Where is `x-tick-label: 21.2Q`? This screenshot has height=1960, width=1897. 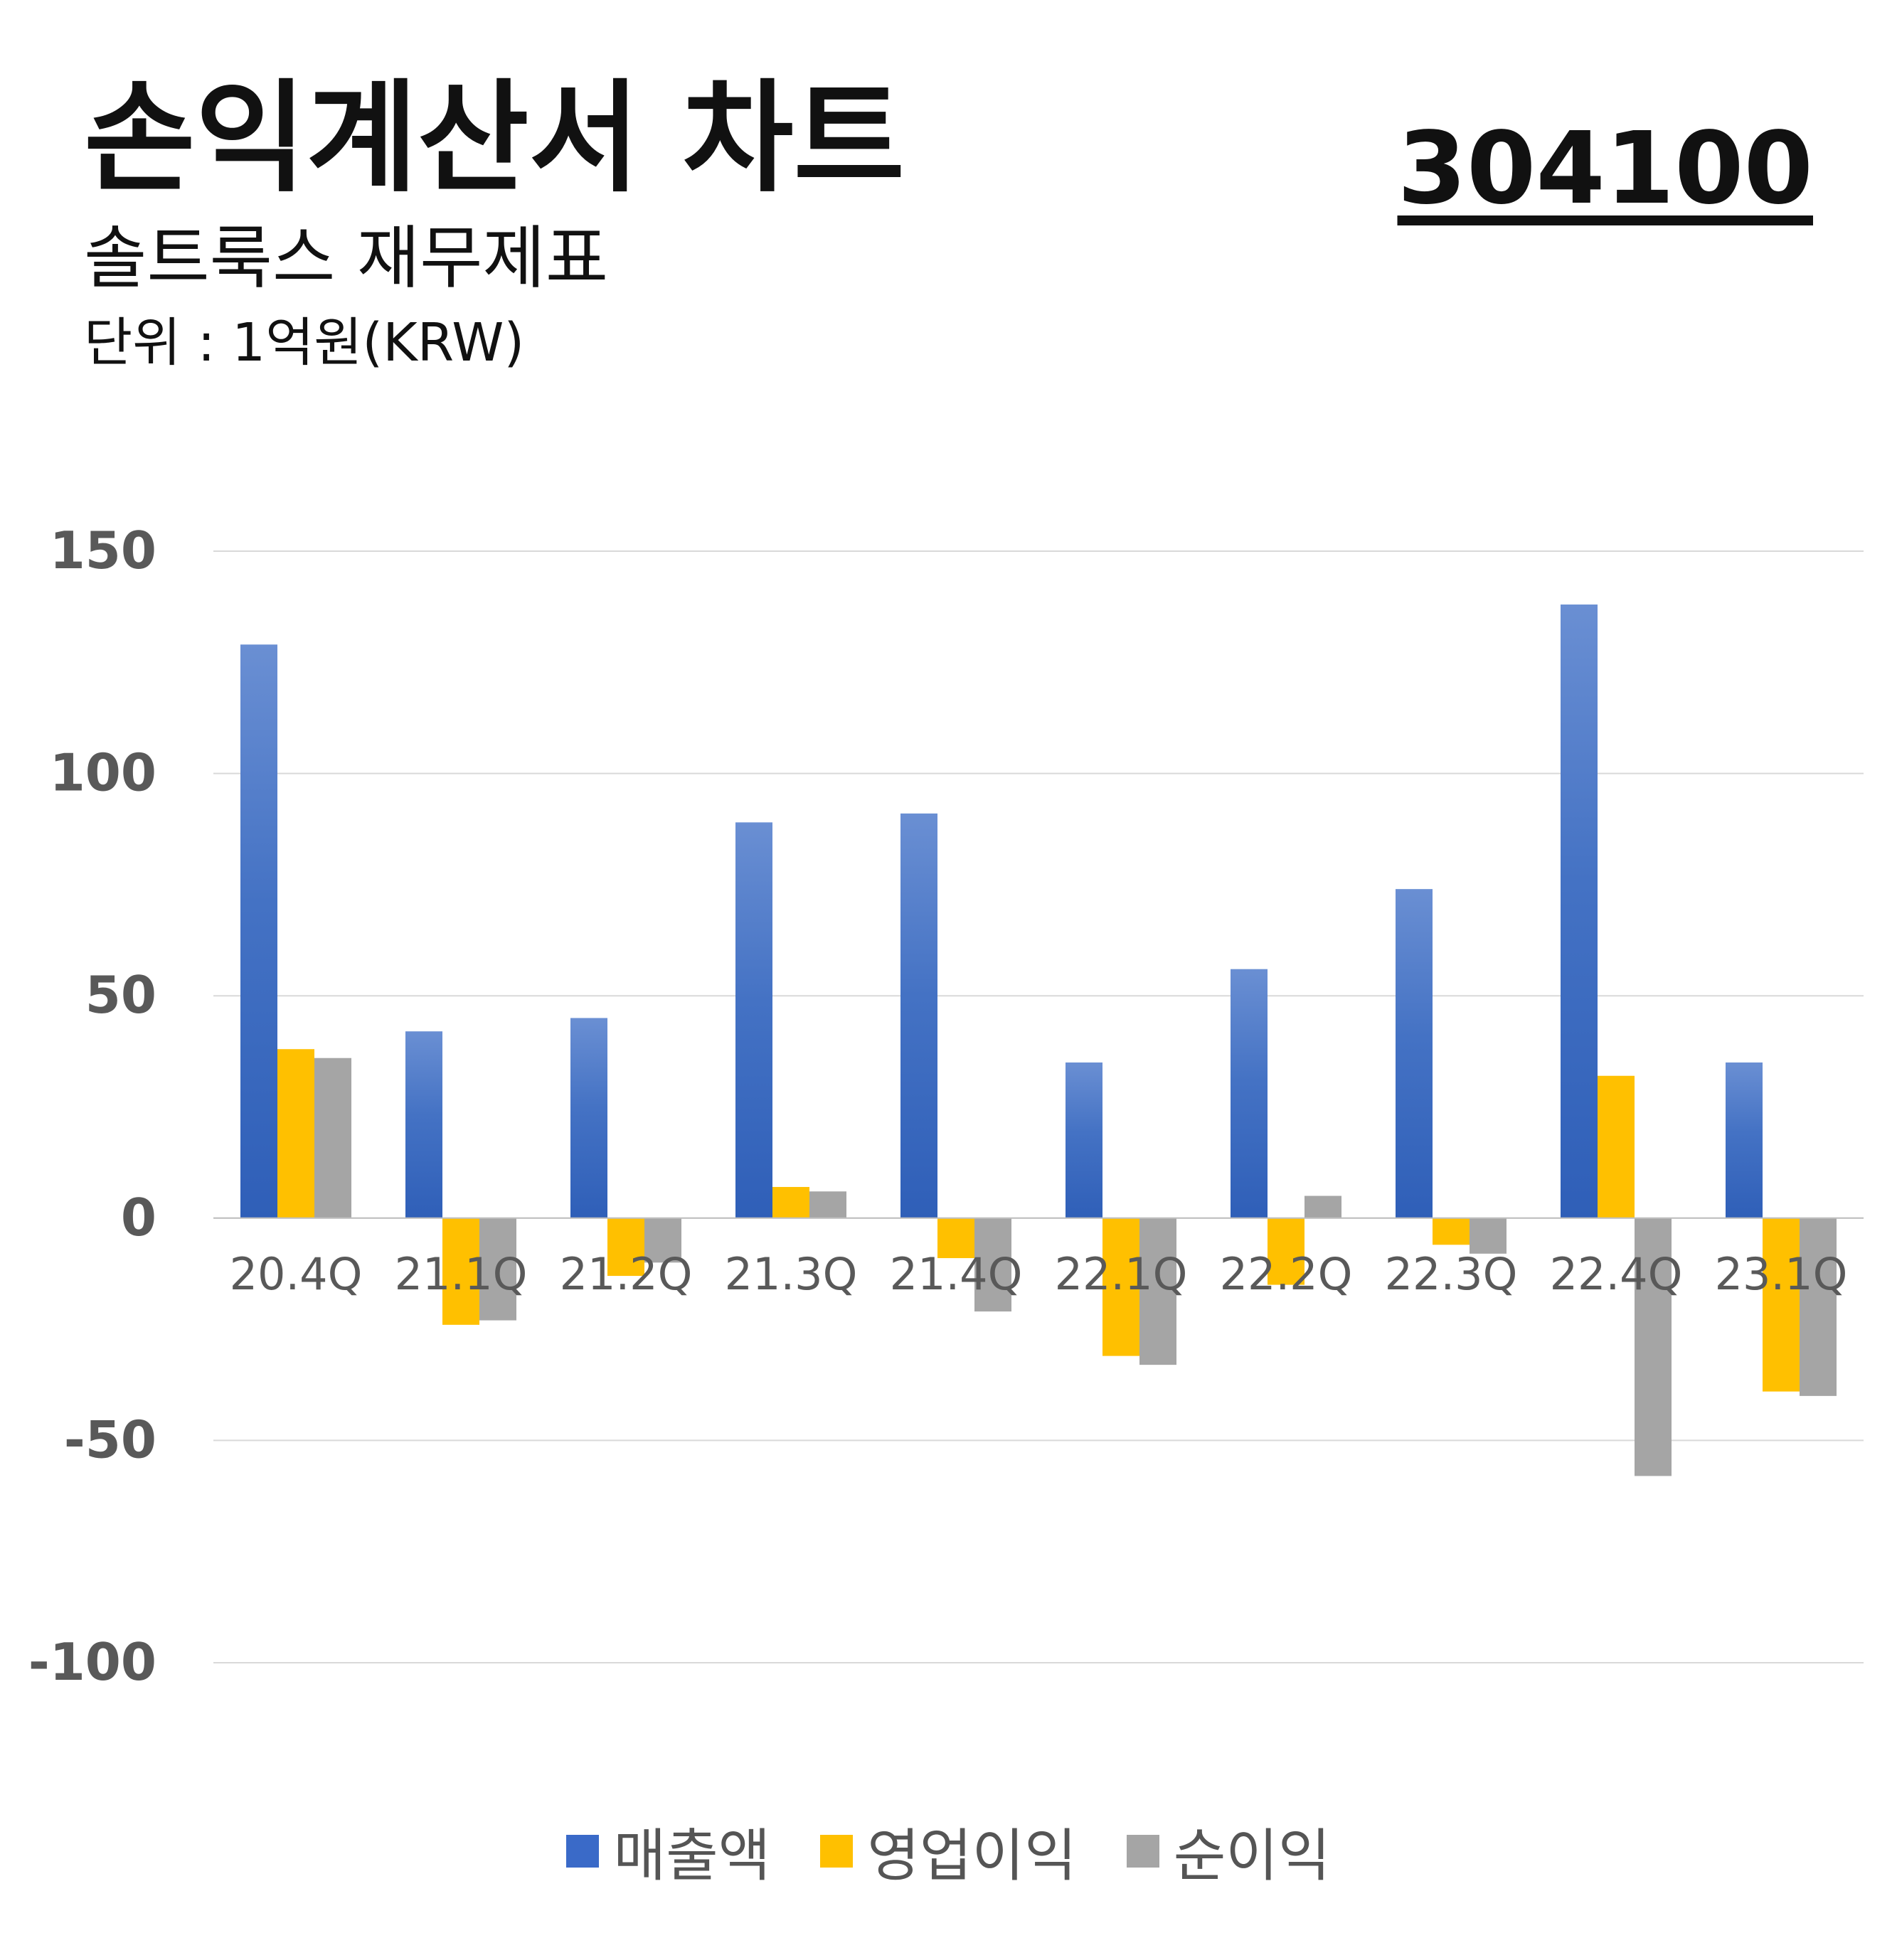
x-tick-label: 21.2Q is located at coordinates (626, 1274).